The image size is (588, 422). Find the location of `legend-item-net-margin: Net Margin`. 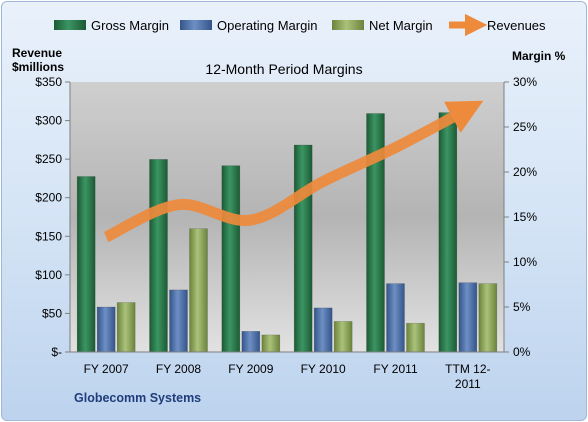

legend-item-net-margin: Net Margin is located at coordinates (382, 25).